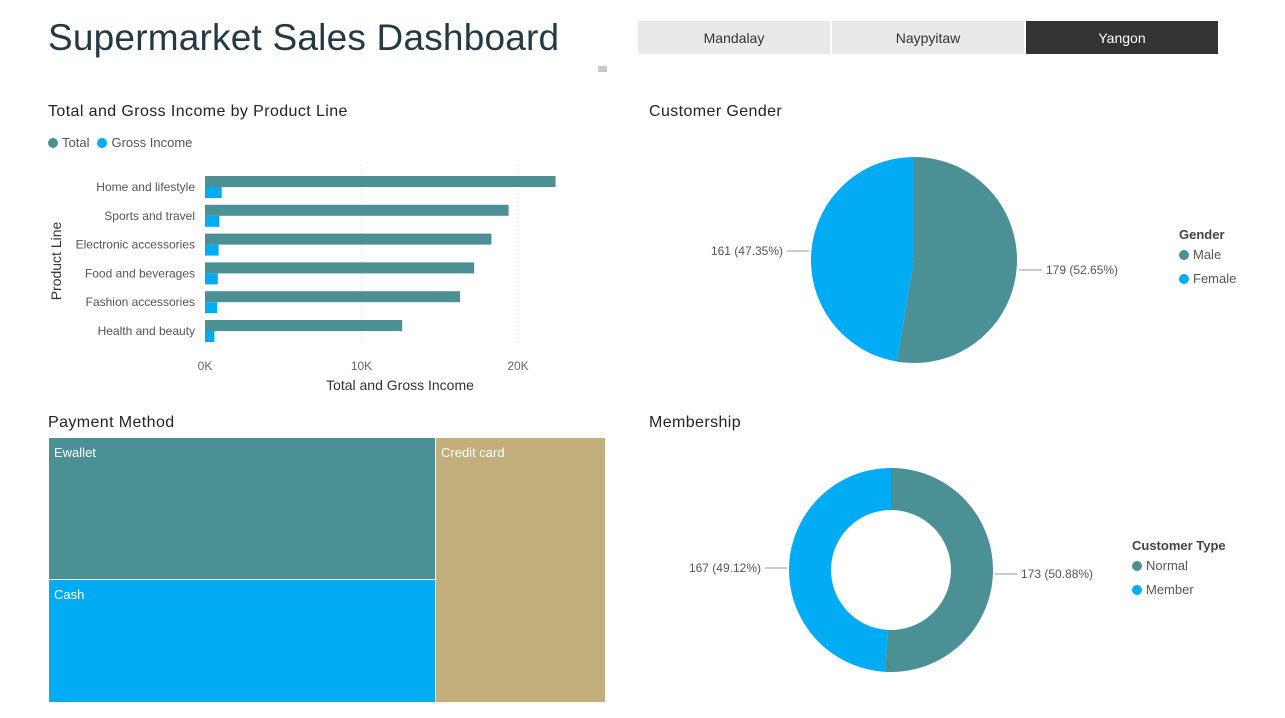 Image resolution: width=1285 pixels, height=718 pixels. What do you see at coordinates (146, 331) in the screenshot?
I see `y-tick-label-health-and-beauty: Health and beauty` at bounding box center [146, 331].